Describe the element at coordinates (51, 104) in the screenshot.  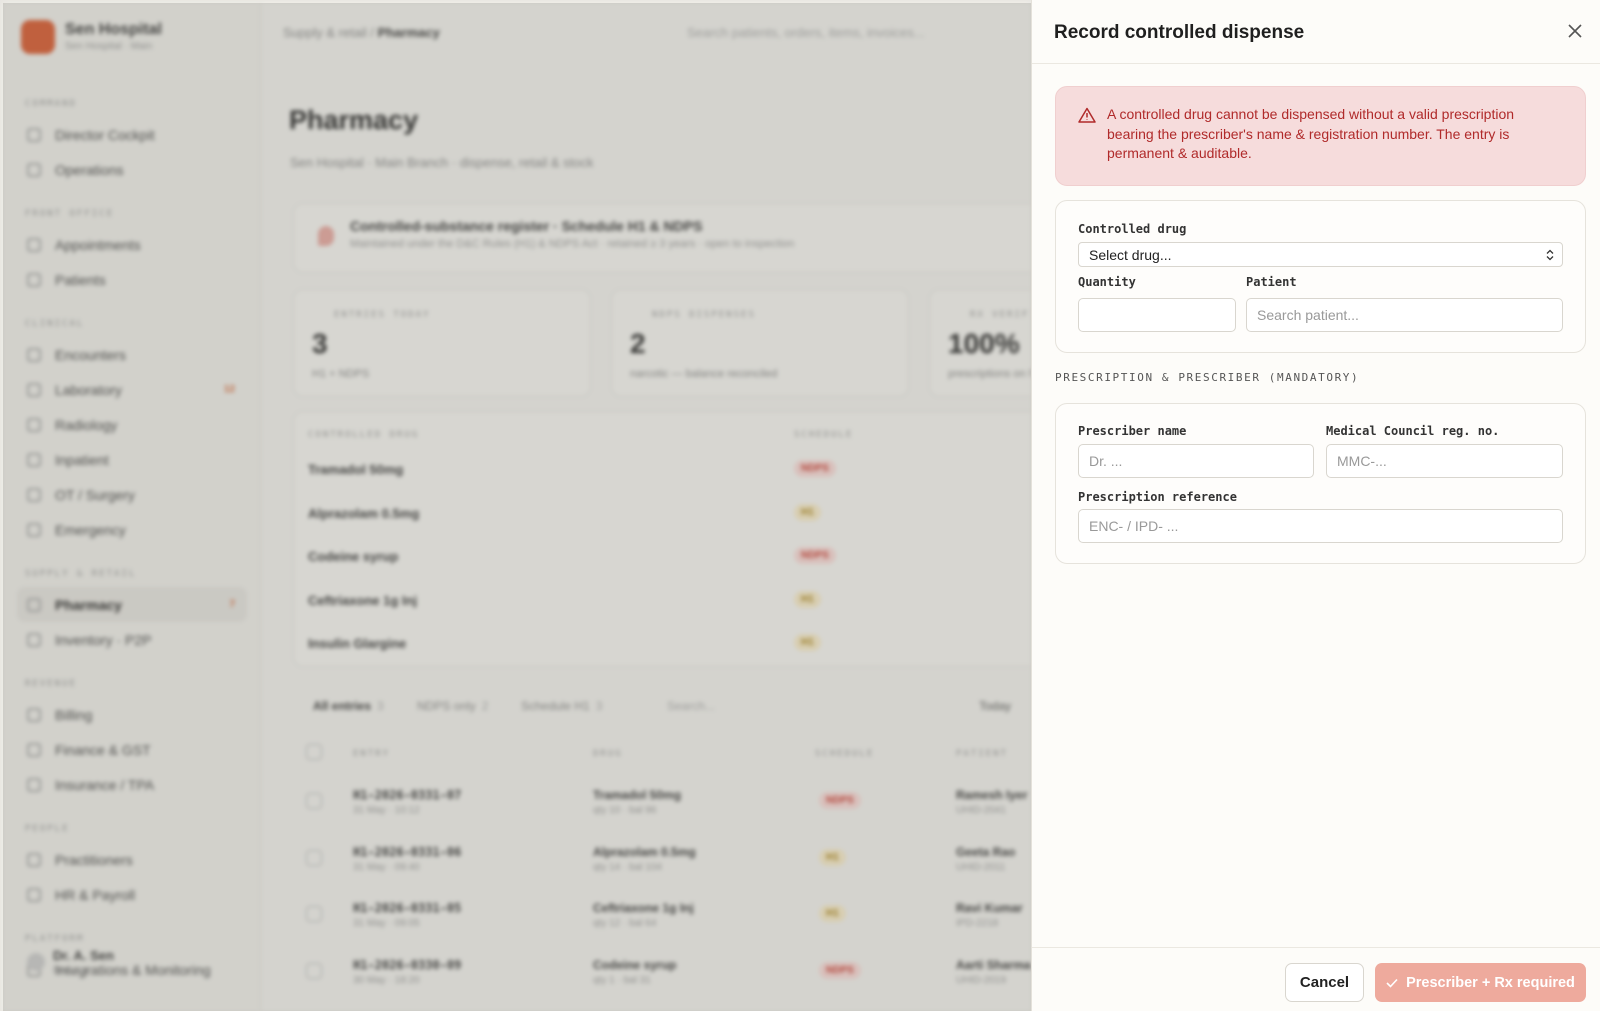
I see `nav-section: COMMAND` at that location.